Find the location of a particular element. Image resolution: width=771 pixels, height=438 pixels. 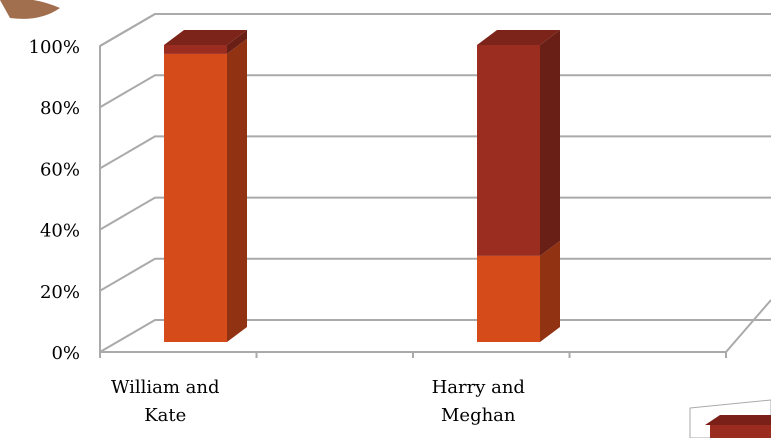

y-tick-label: 60% is located at coordinates (60, 169).